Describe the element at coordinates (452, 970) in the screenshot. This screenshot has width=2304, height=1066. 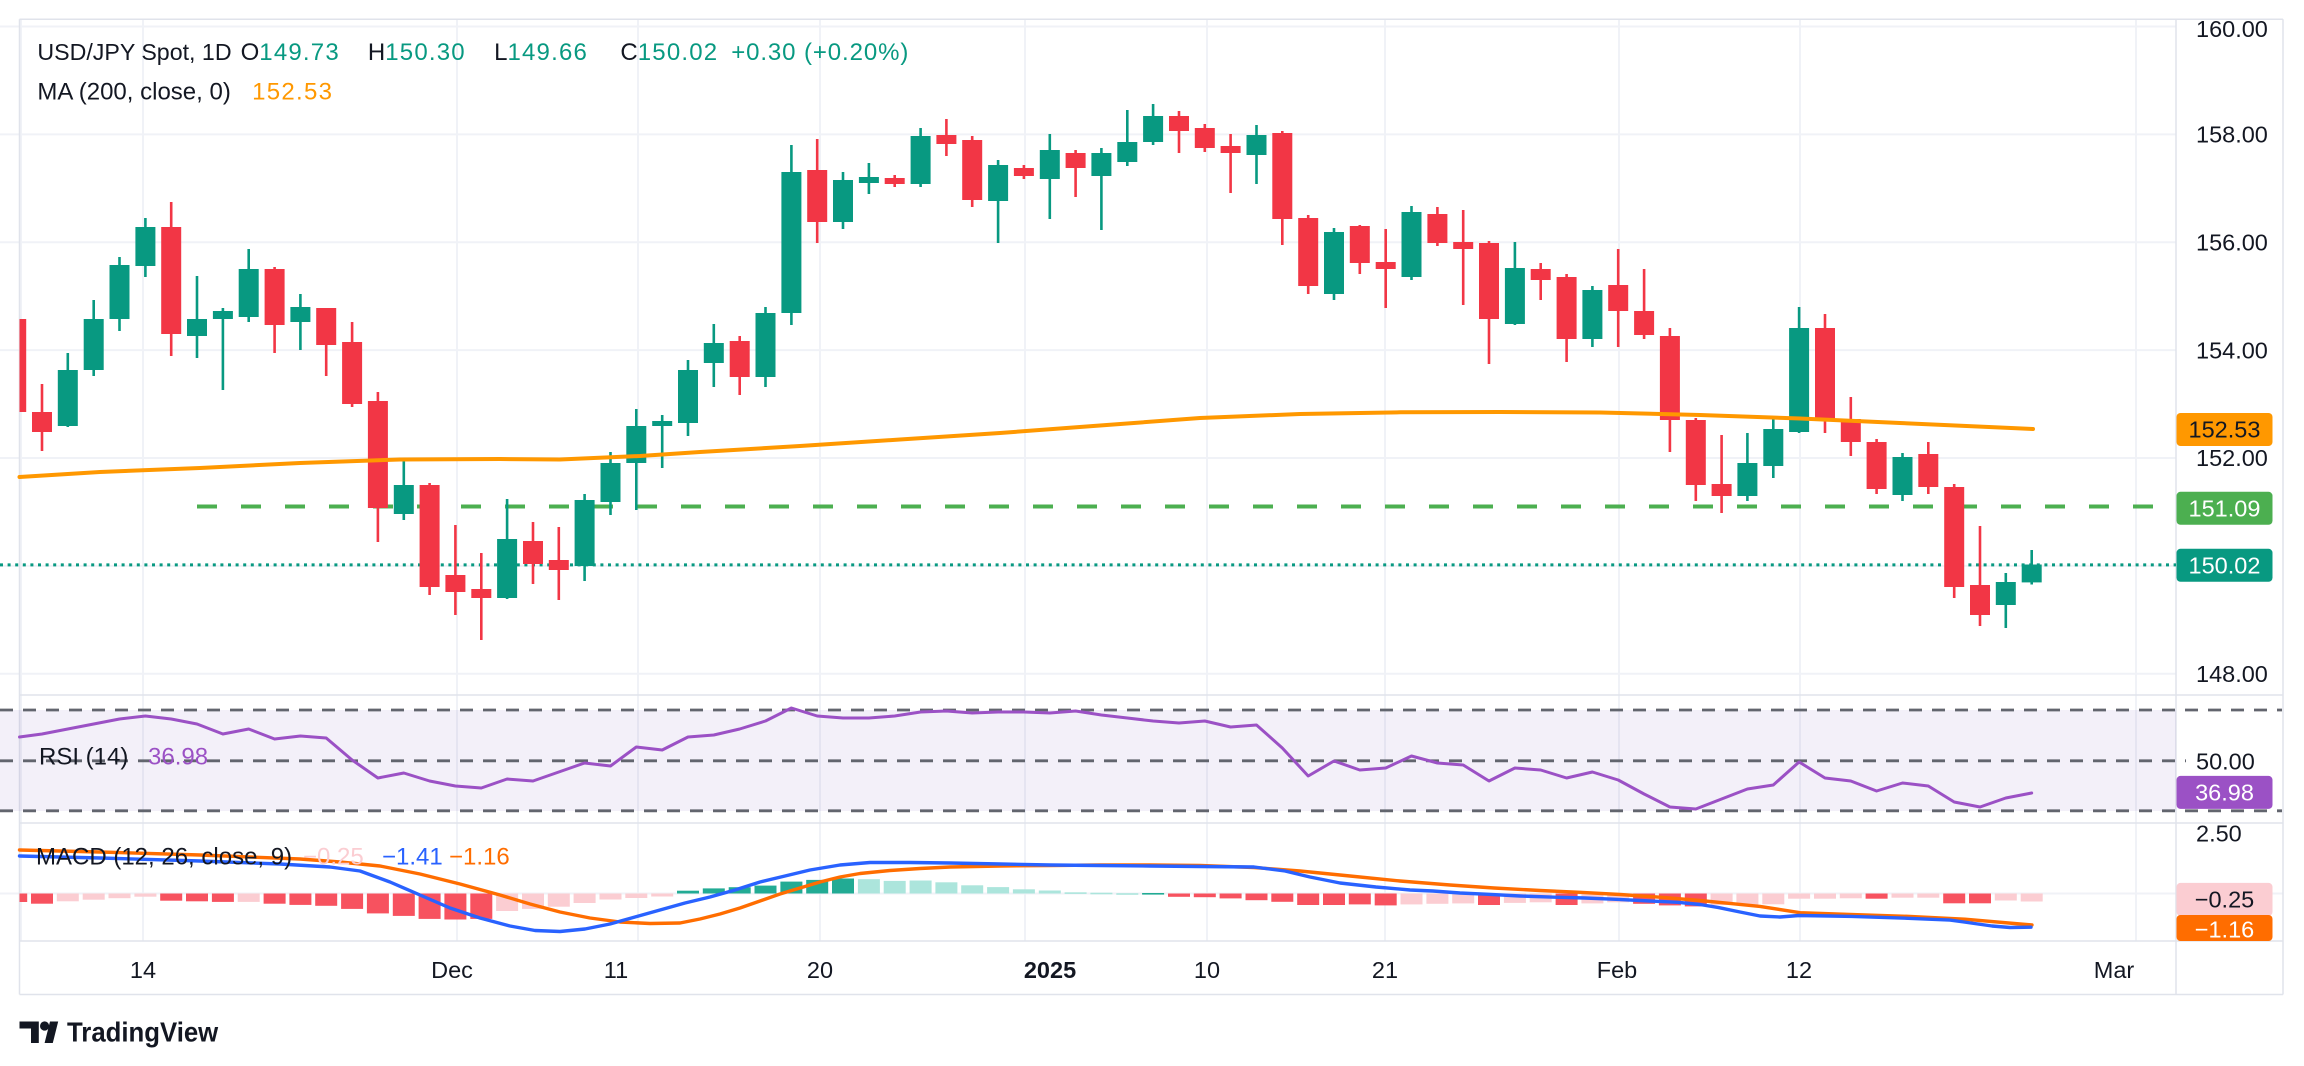
I see `svg-text: Dec` at that location.